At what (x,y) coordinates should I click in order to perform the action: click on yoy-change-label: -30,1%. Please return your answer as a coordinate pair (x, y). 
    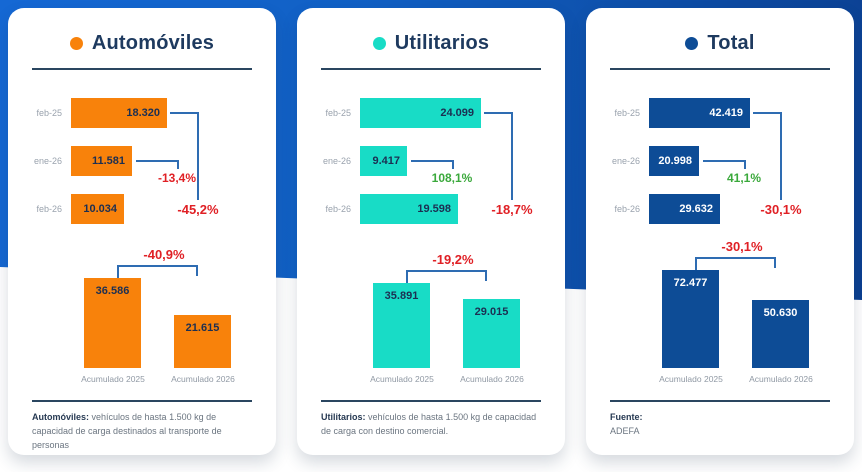
    Looking at the image, I should click on (781, 209).